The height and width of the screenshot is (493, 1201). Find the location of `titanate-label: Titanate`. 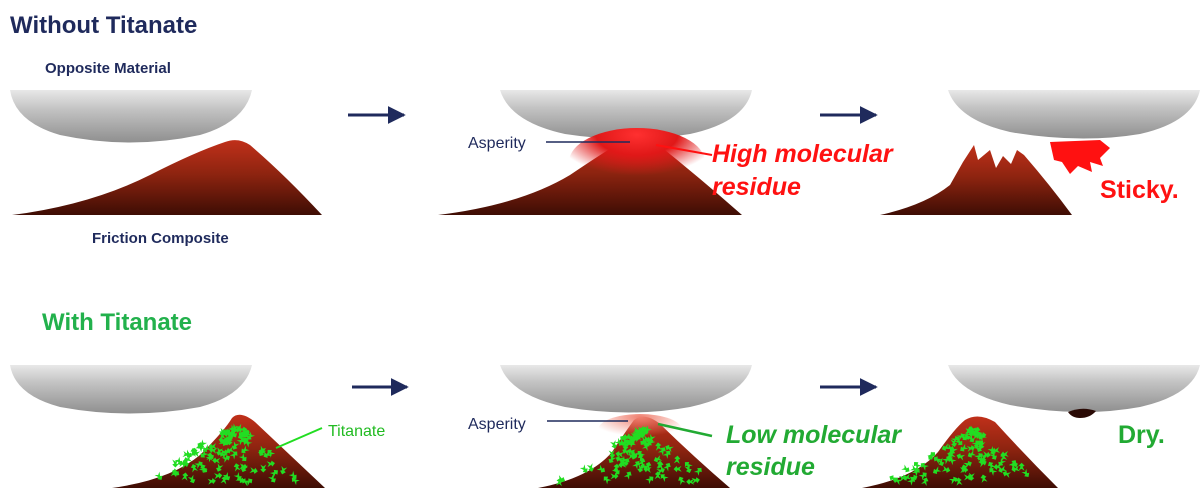

titanate-label: Titanate is located at coordinates (356, 431).